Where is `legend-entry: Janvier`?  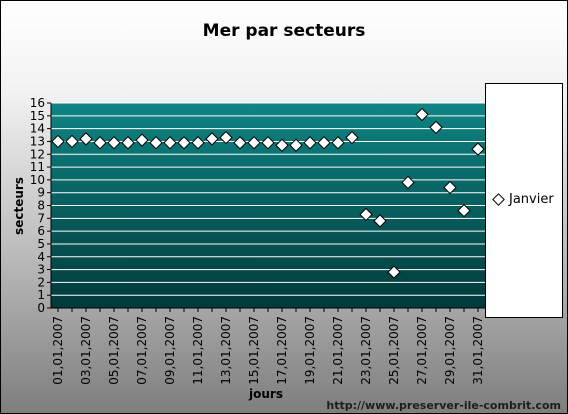 legend-entry: Janvier is located at coordinates (523, 199).